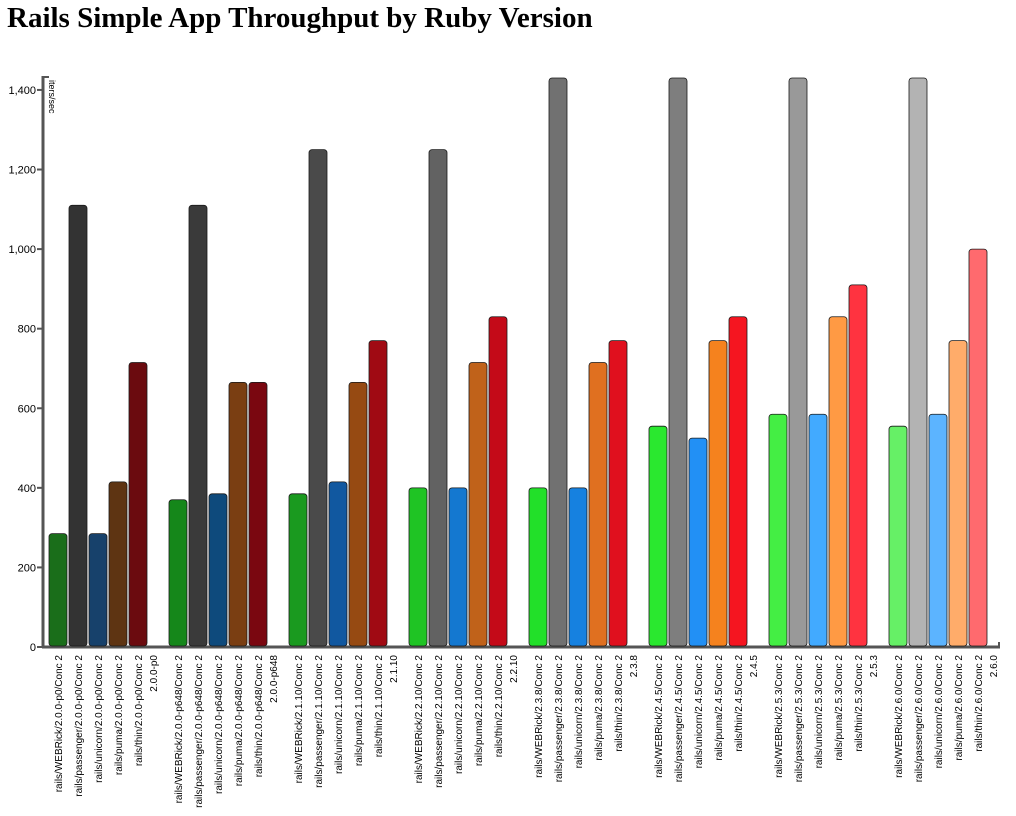  Describe the element at coordinates (319, 721) in the screenshot. I see `x-tick-label: rails/passenger/2.1.10/Conc 2` at that location.